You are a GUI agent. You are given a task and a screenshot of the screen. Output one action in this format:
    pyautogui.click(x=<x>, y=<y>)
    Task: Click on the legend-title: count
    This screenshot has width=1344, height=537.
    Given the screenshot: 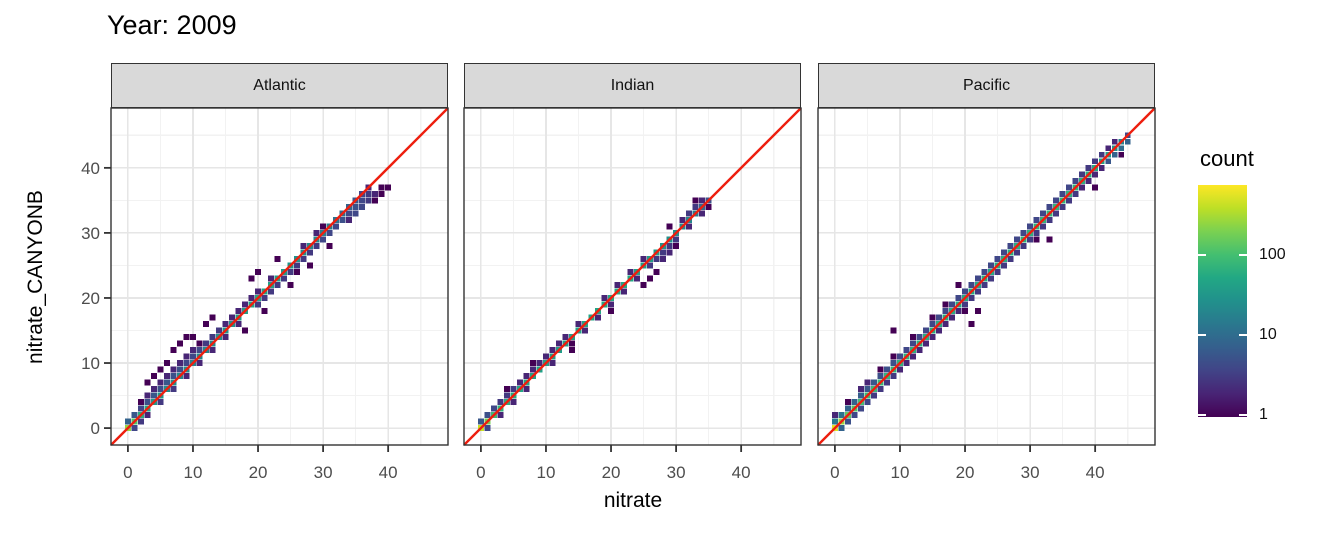 What is the action you would take?
    pyautogui.click(x=1227, y=158)
    